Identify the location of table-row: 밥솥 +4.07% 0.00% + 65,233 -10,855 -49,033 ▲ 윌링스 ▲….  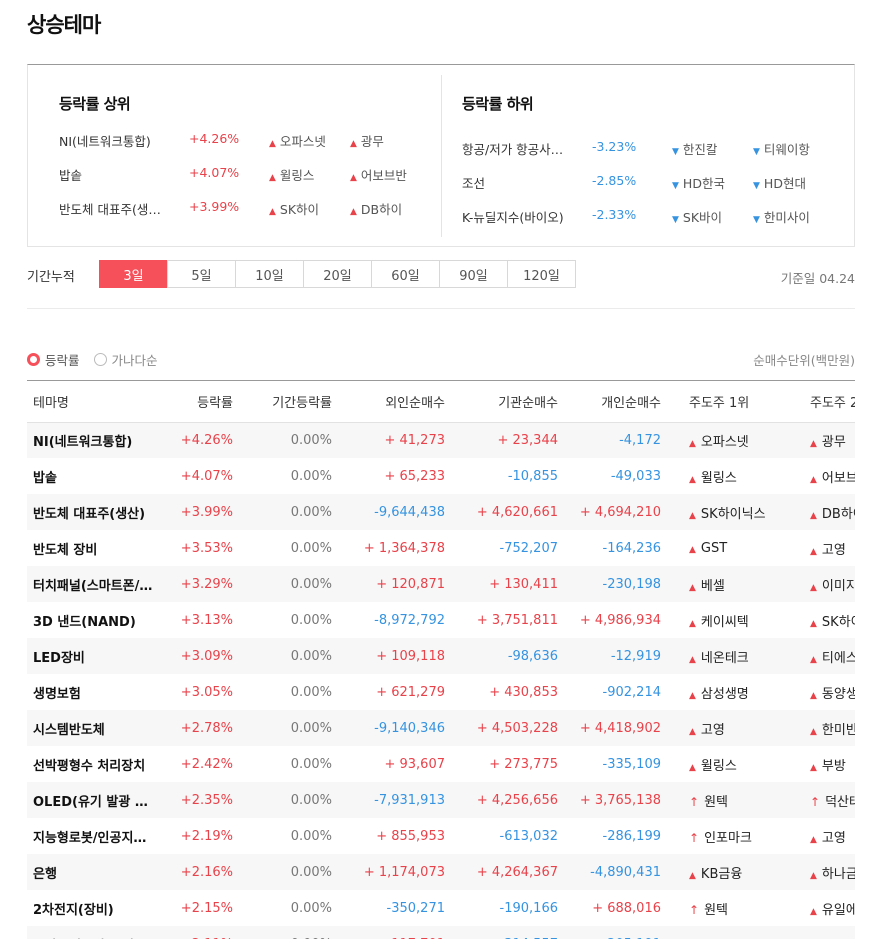
(441, 476).